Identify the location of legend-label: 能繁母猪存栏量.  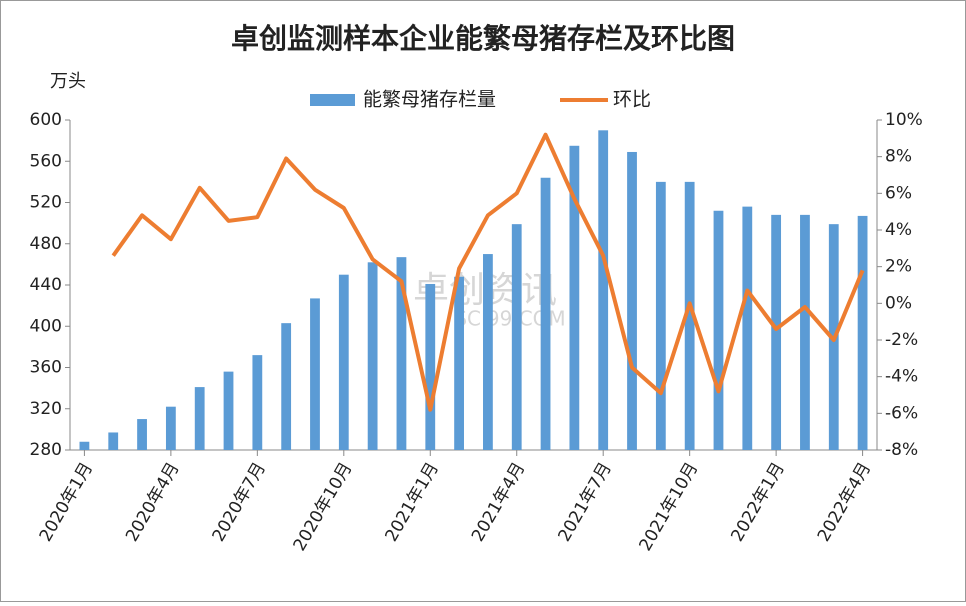
(429, 100).